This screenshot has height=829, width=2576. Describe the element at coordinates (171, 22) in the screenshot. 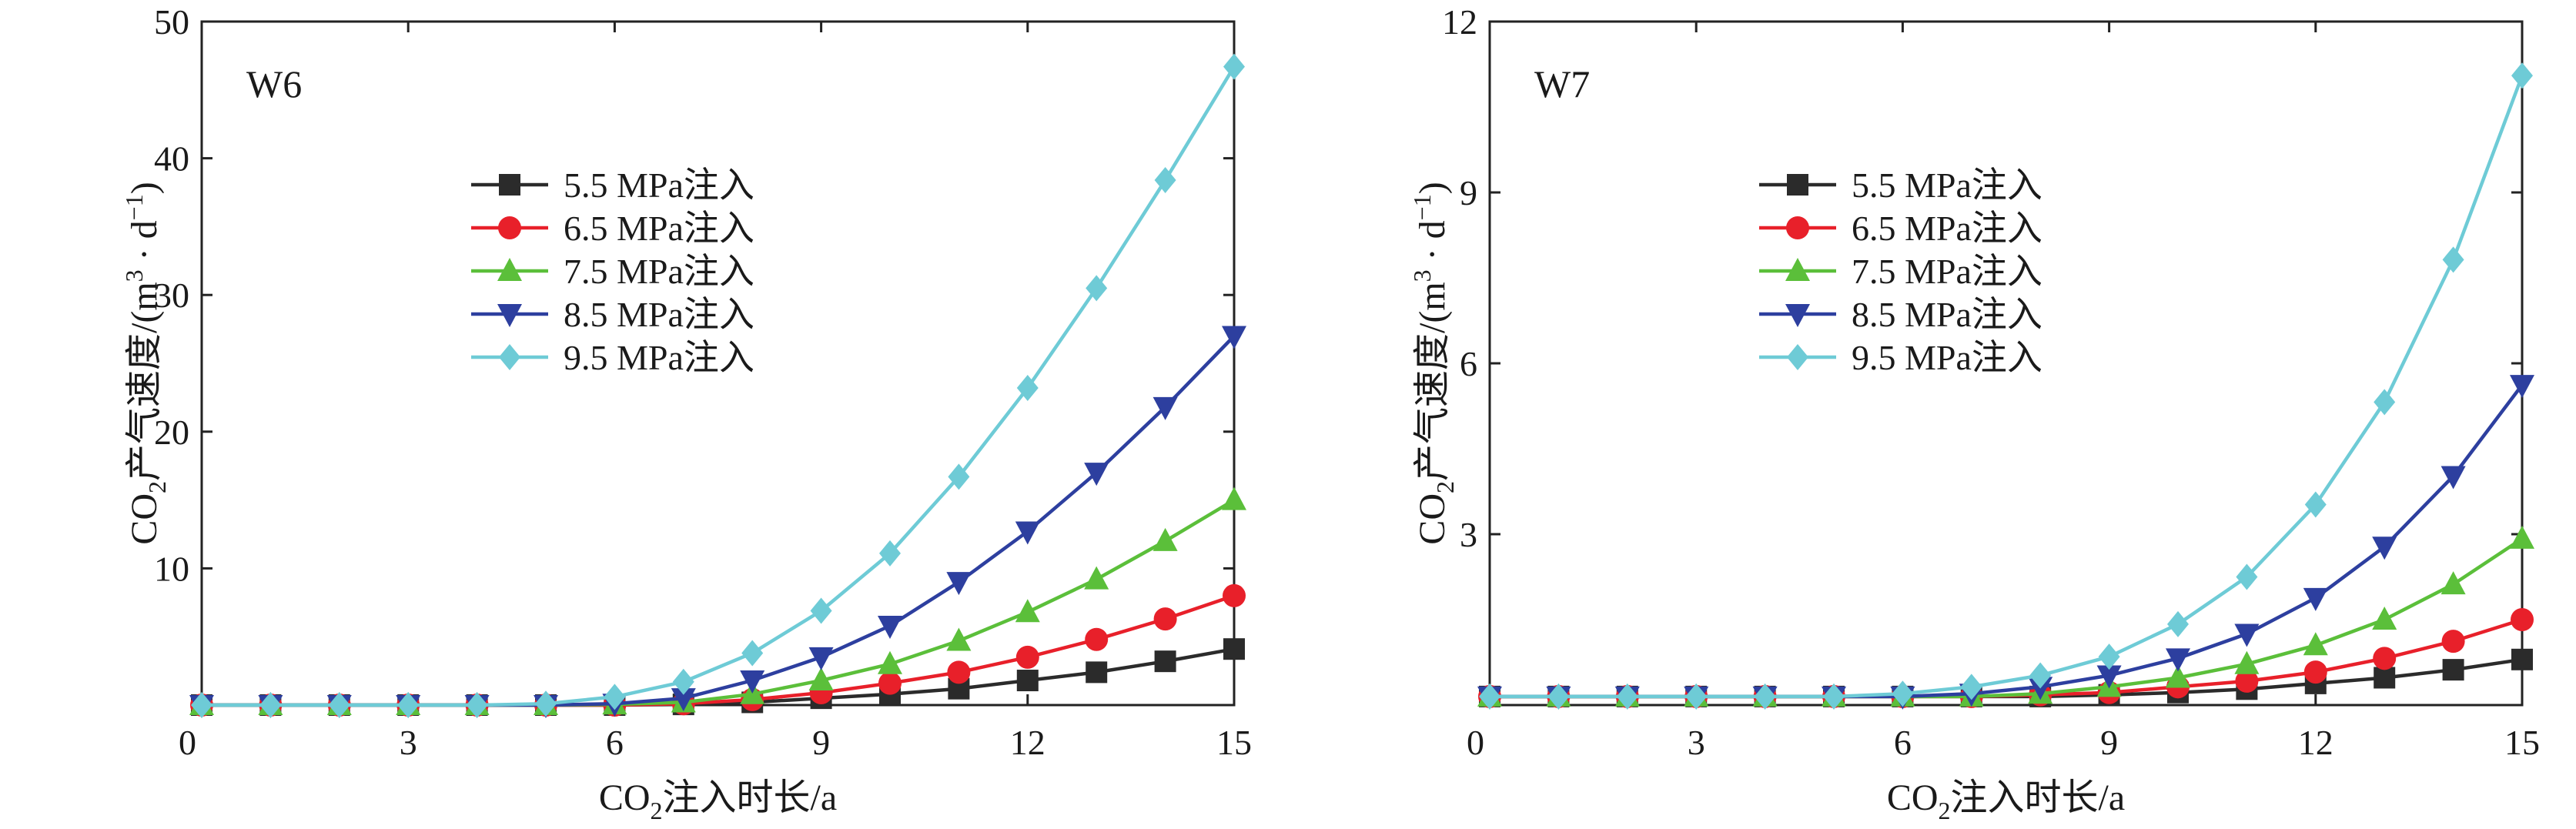

I see `y-tick-label: 50` at that location.